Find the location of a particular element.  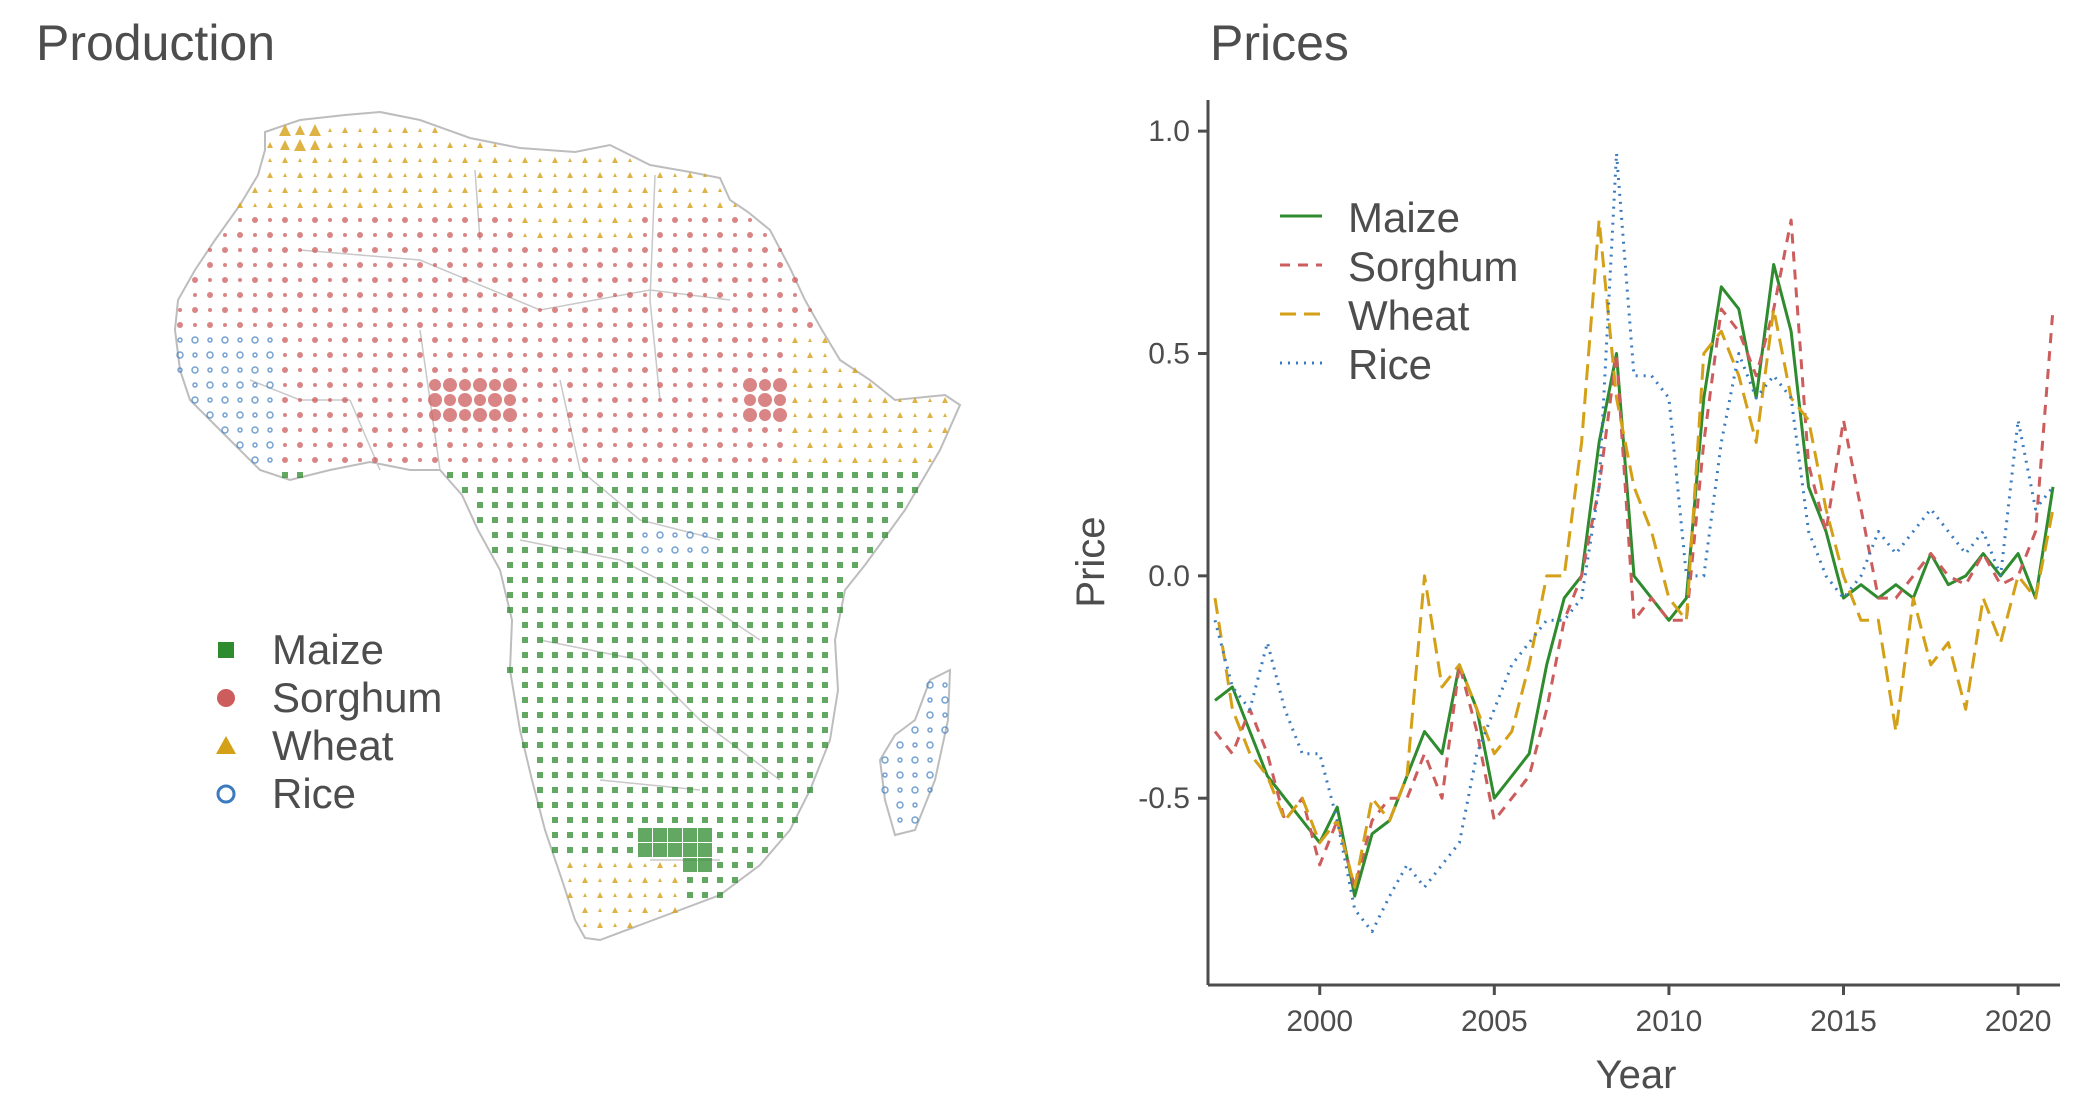

legend-sorghum-marker is located at coordinates (226, 698).